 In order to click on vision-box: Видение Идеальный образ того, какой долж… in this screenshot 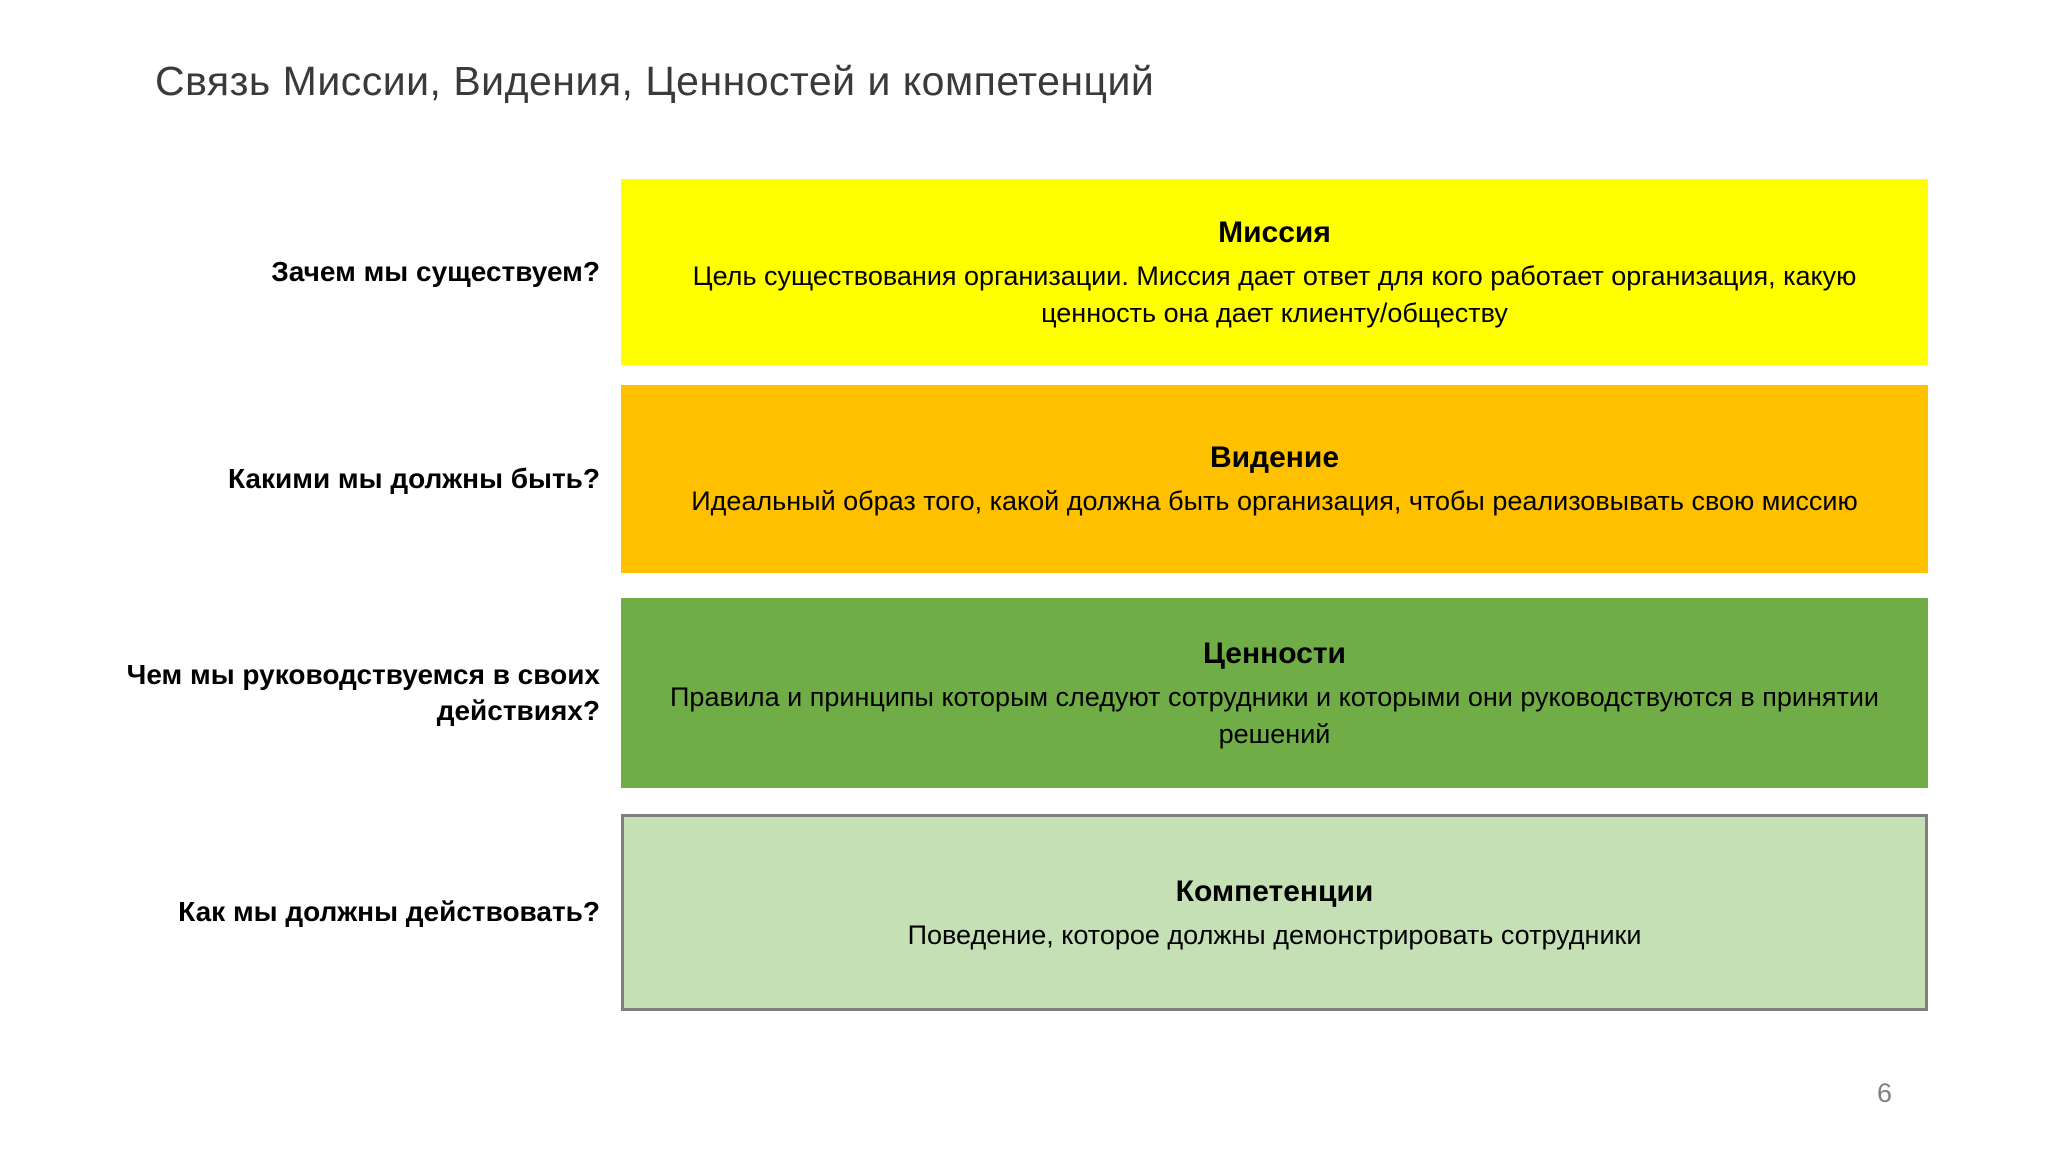, I will do `click(1274, 479)`.